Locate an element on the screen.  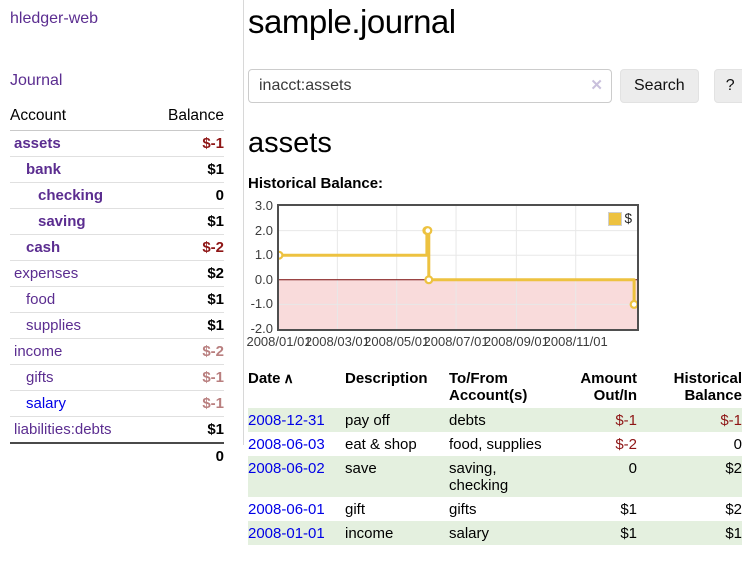
clear-search-icon: ✕ is located at coordinates (596, 85).